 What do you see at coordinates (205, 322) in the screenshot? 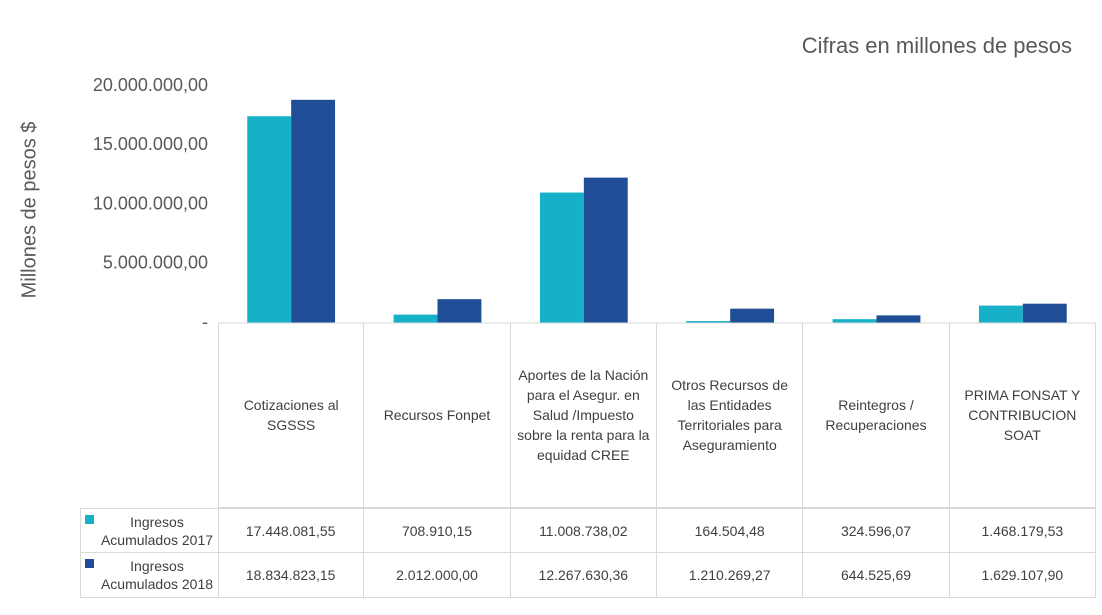
I see `y-tick-label: -` at bounding box center [205, 322].